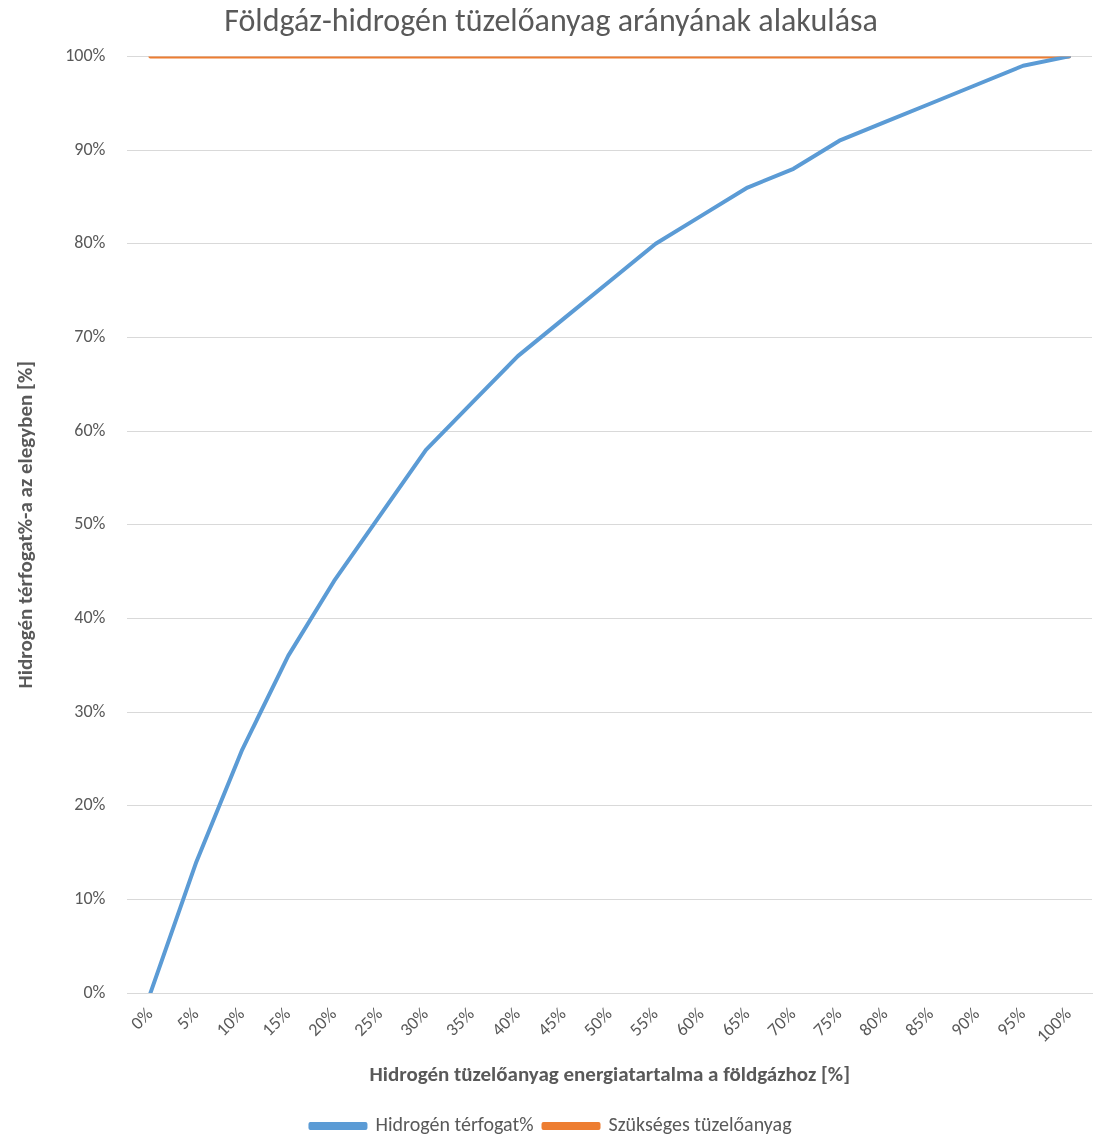 The width and height of the screenshot is (1102, 1146). Describe the element at coordinates (597, 1021) in the screenshot. I see `x-tick-label: 50%` at that location.